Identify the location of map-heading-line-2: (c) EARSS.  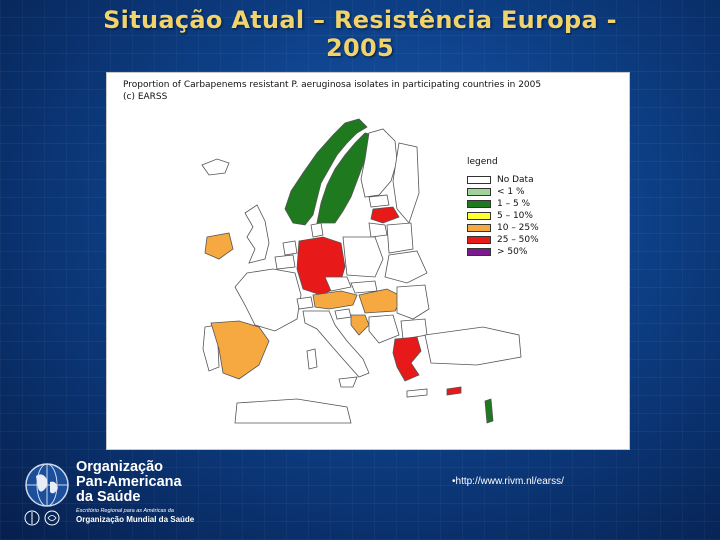
(145, 97).